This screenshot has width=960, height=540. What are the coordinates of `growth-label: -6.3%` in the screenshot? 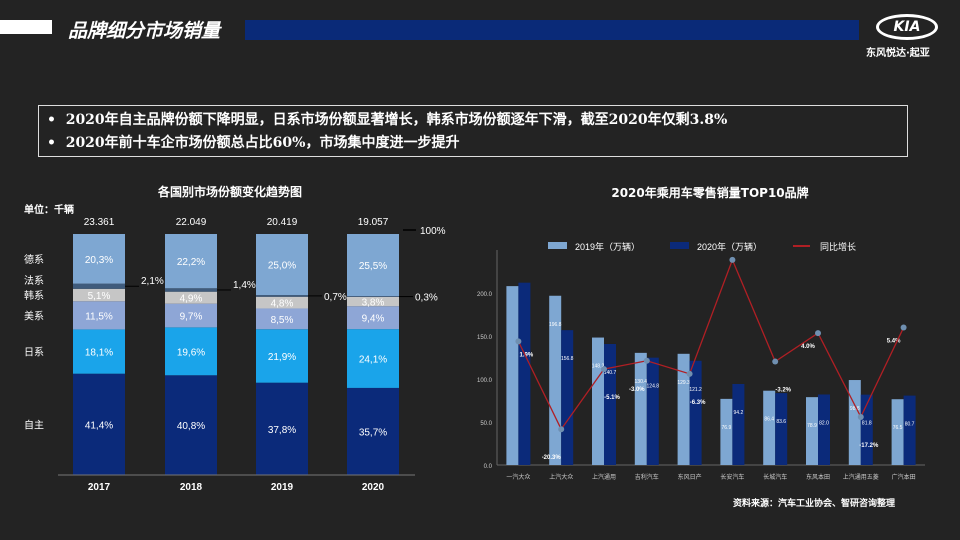 It's located at (698, 403).